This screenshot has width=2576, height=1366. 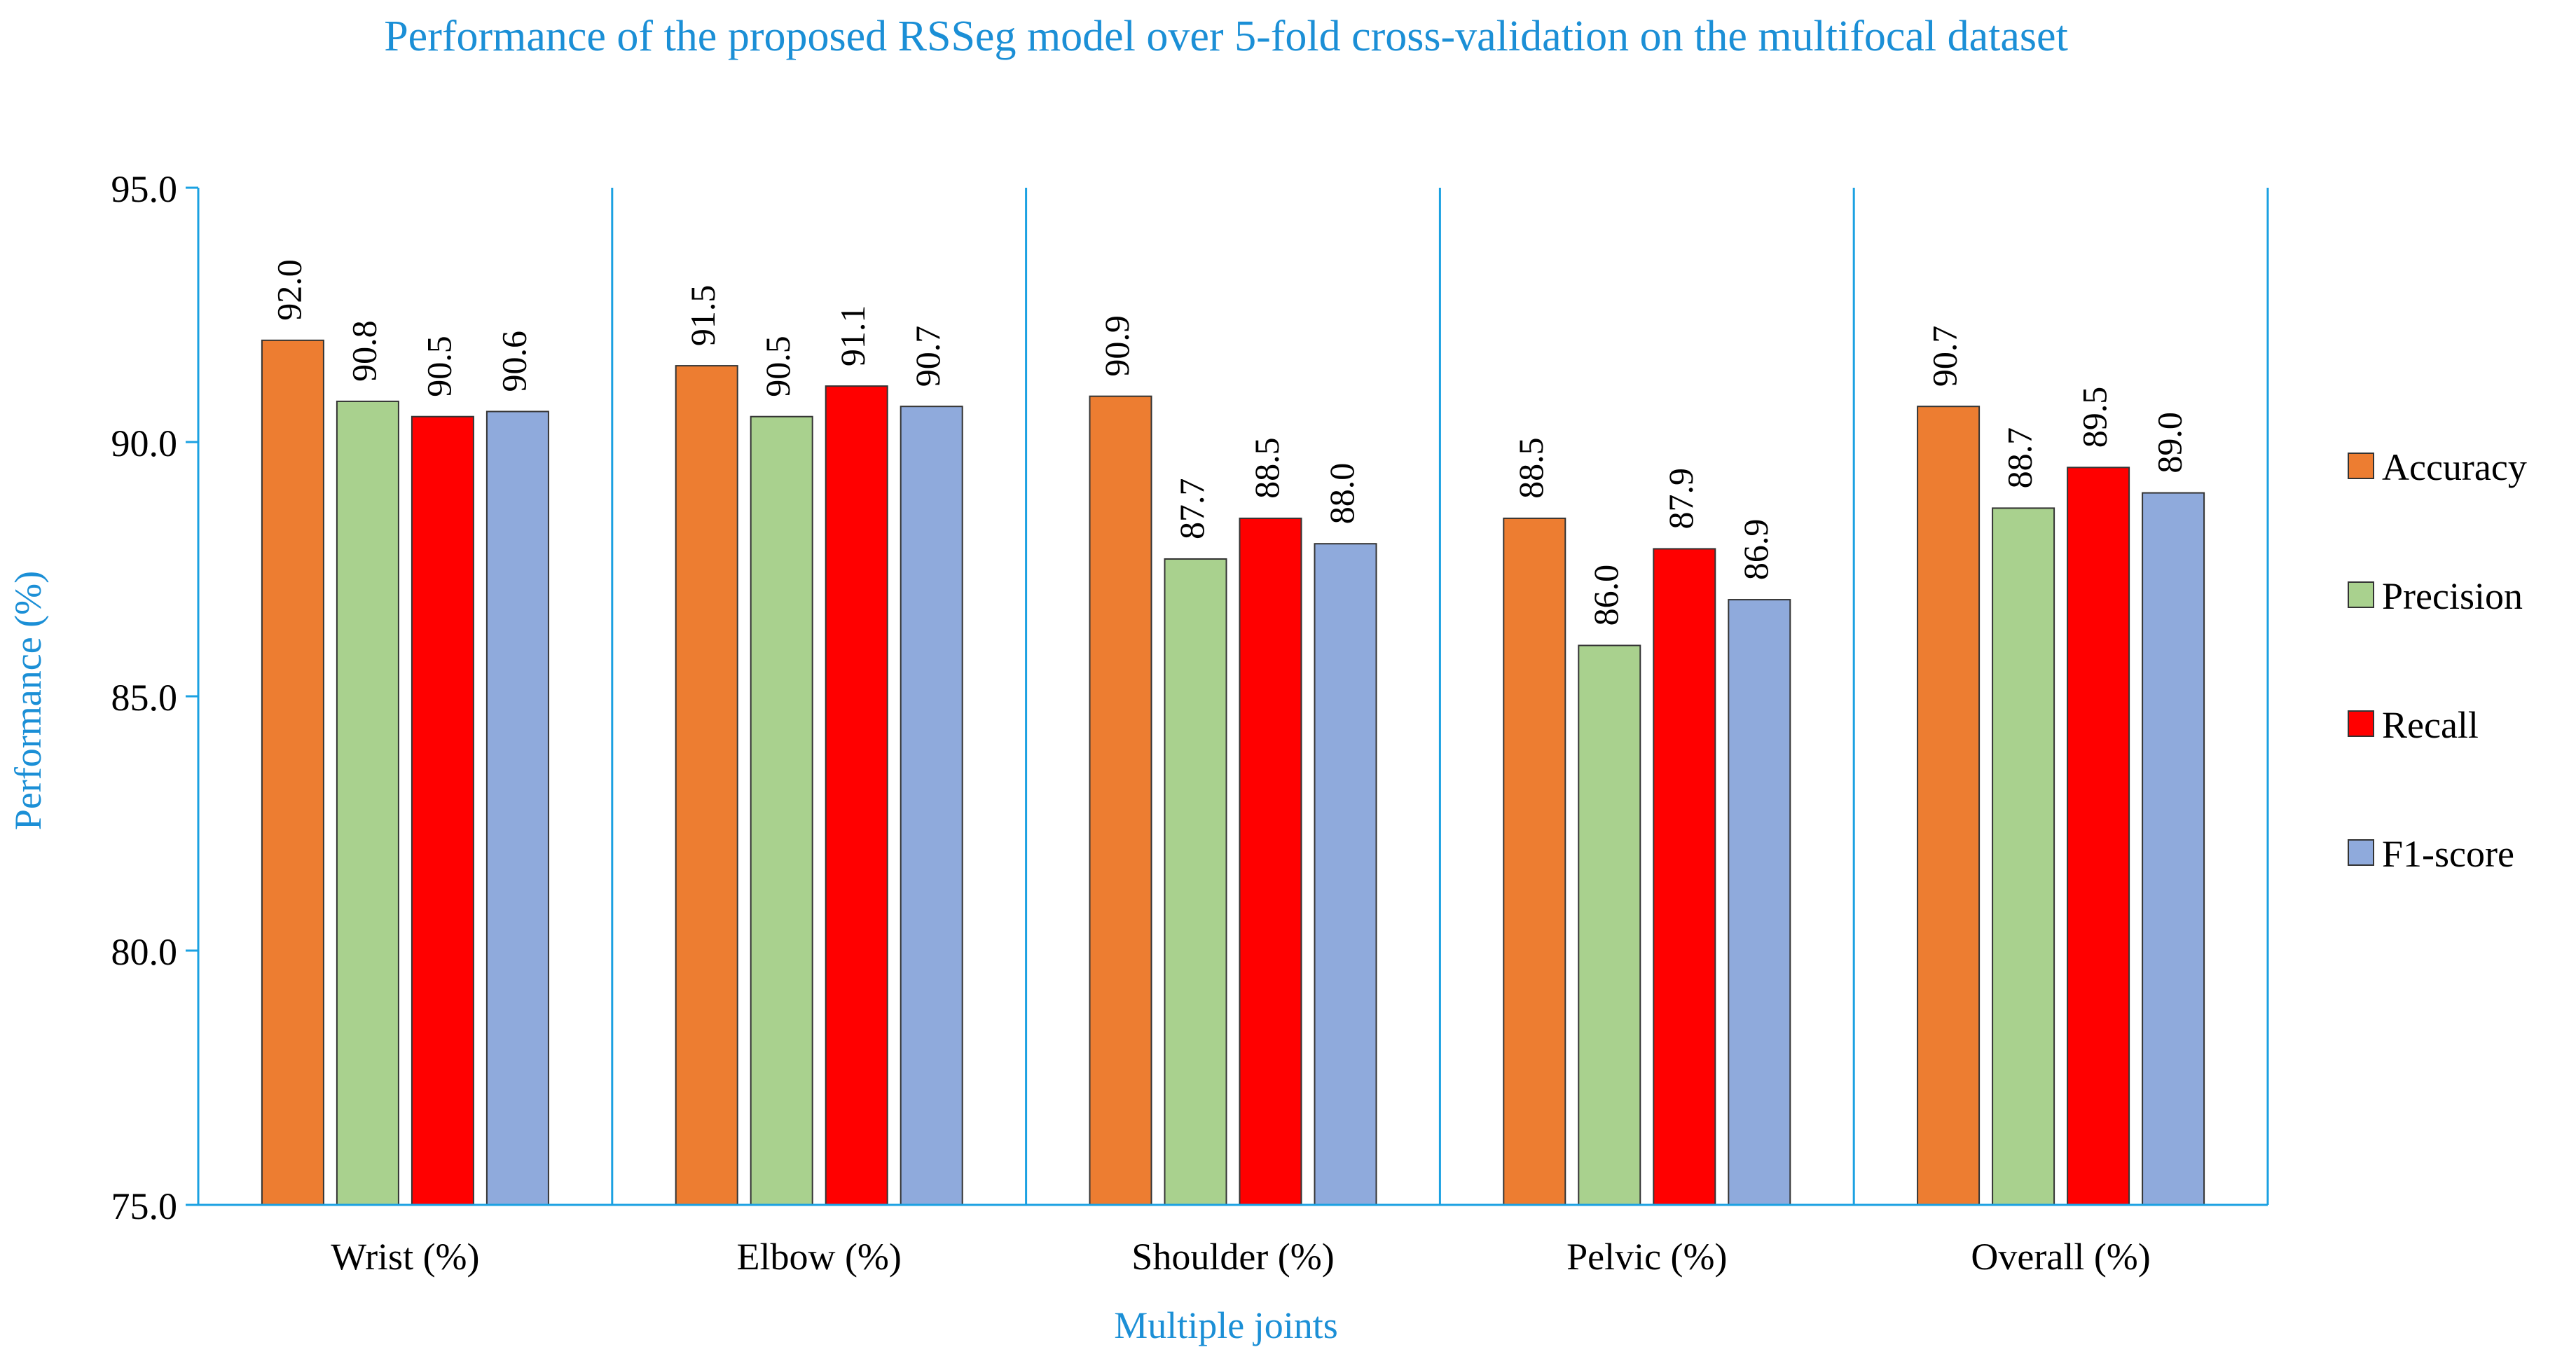 I want to click on x-tick-label: Wrist (%), so click(x=405, y=1257).